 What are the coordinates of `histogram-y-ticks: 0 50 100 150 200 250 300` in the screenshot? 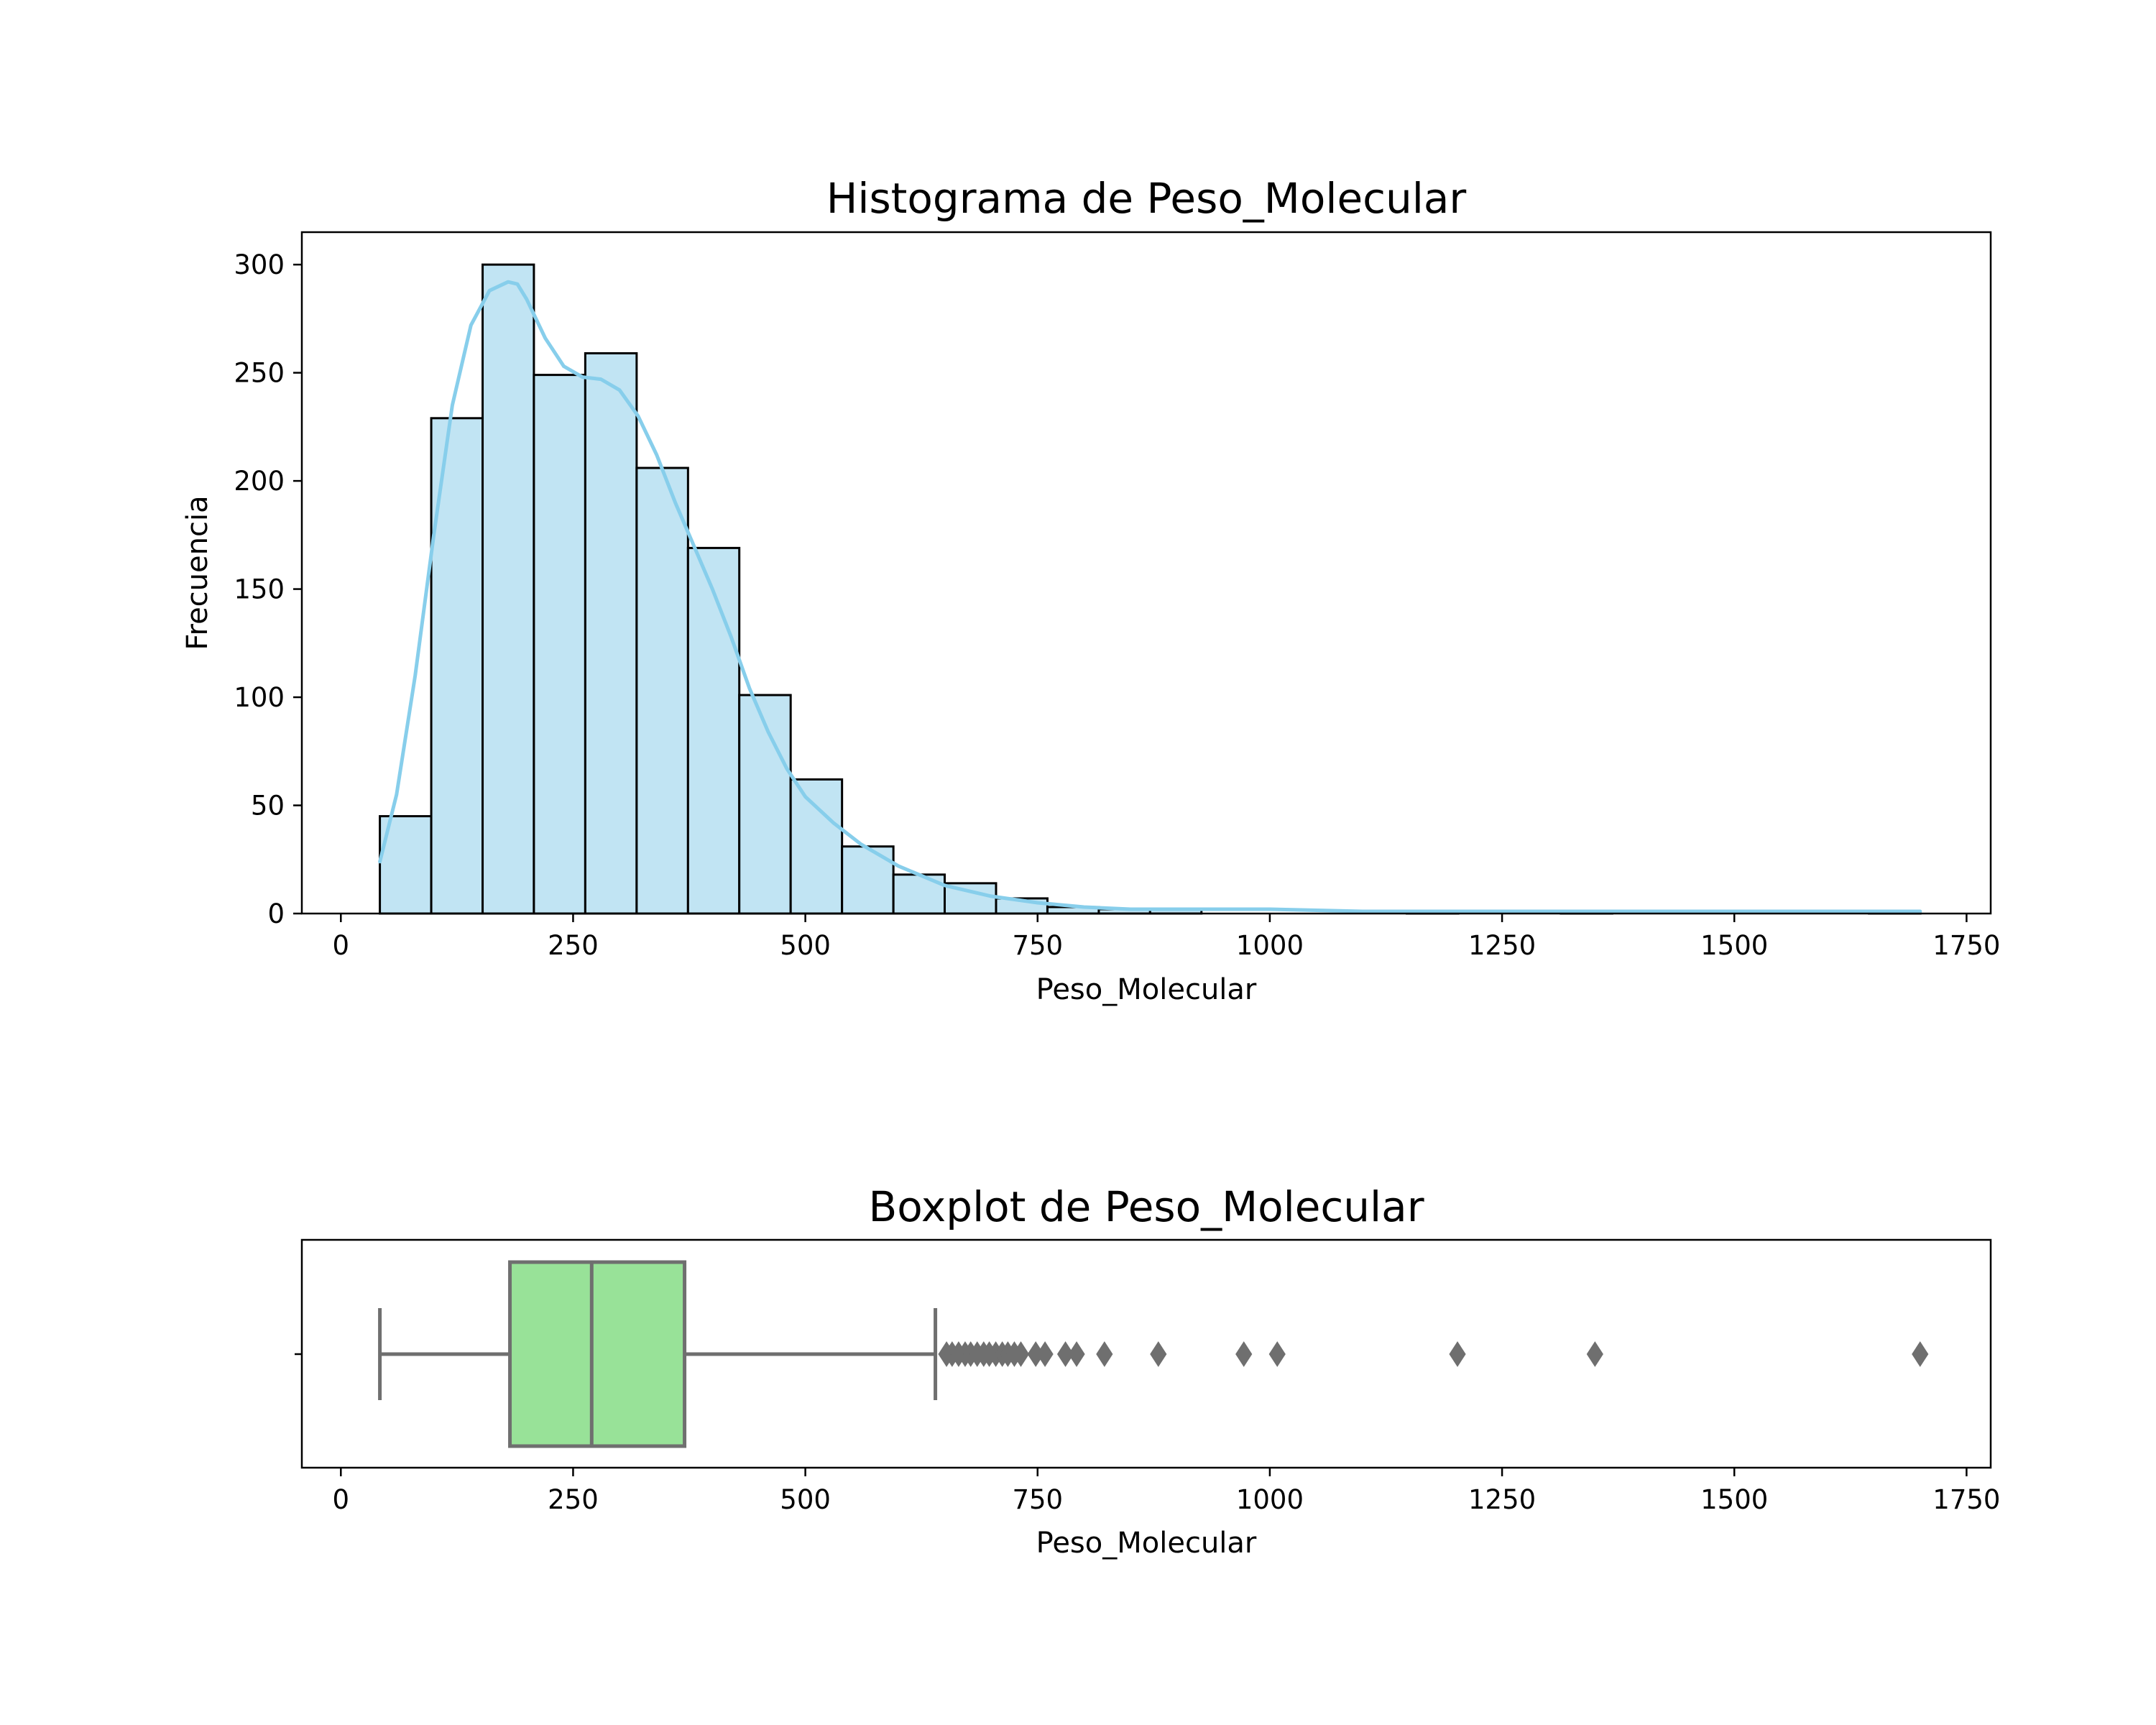 It's located at (268, 589).